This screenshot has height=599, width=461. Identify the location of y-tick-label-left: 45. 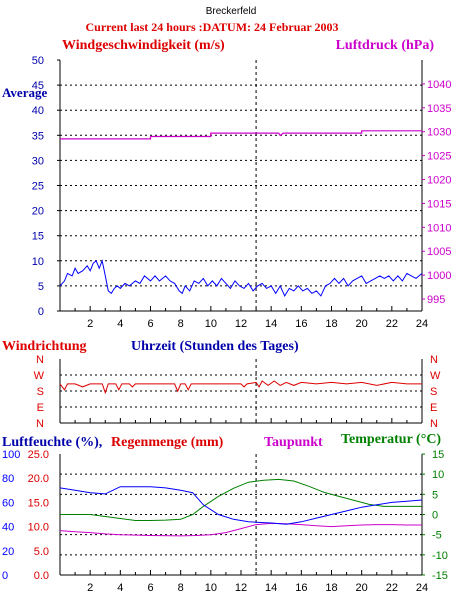
(38, 86).